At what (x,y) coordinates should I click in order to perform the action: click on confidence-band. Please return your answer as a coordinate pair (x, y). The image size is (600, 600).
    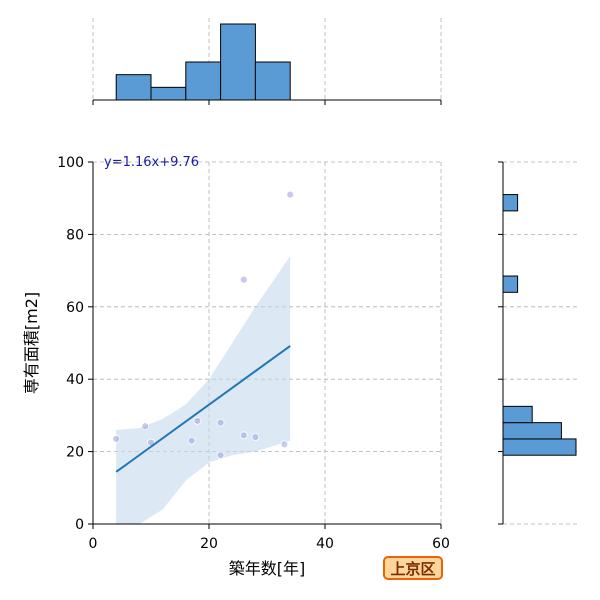
    Looking at the image, I should click on (203, 390).